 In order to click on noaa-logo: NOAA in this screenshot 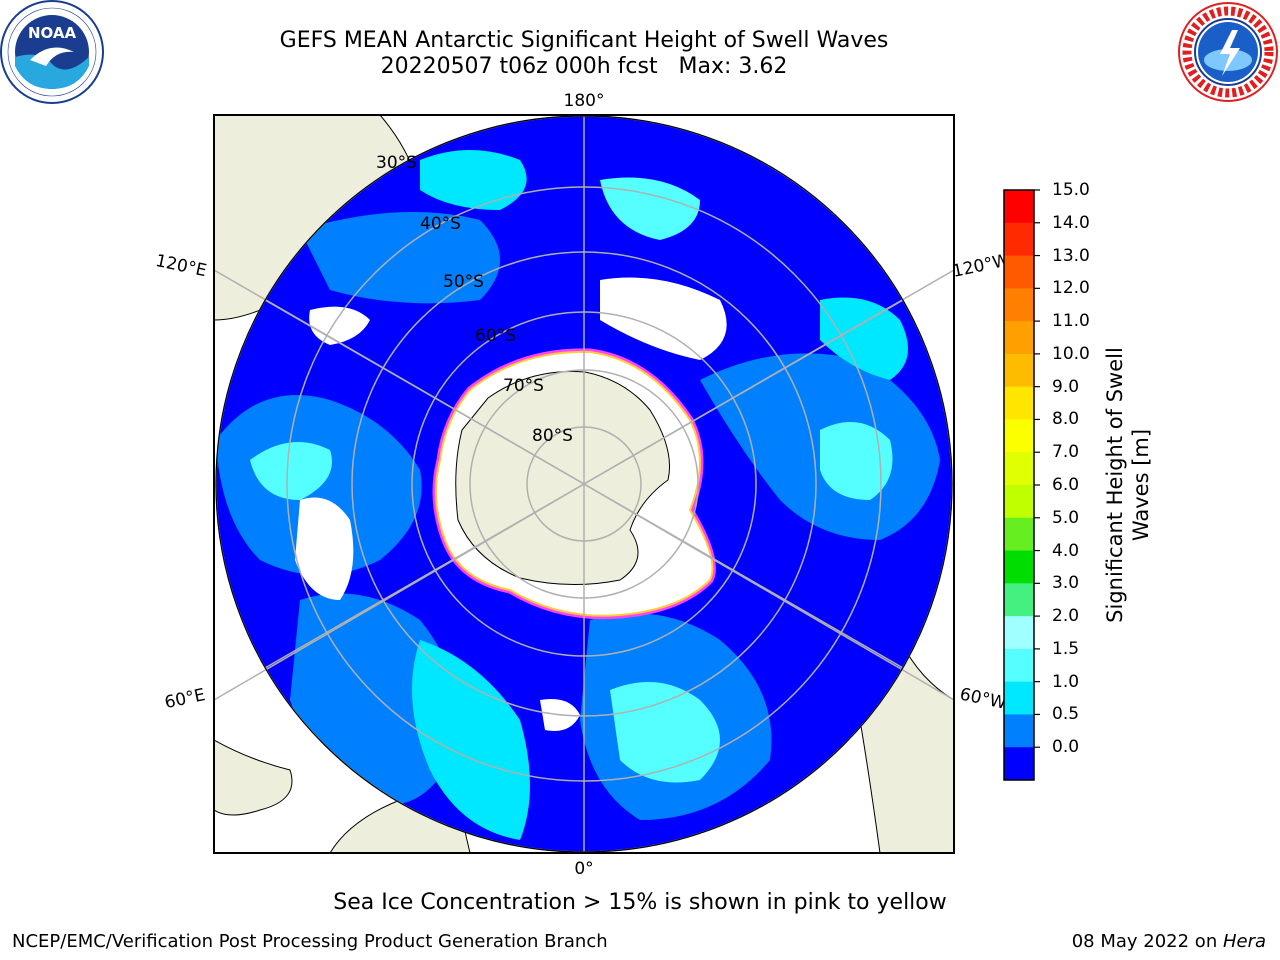, I will do `click(52, 52)`.